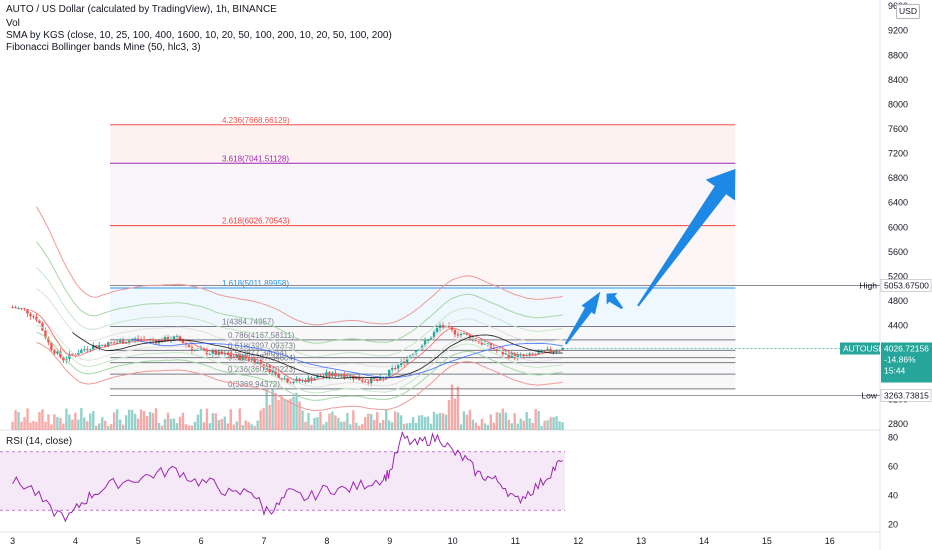 The image size is (932, 550). Describe the element at coordinates (898, 276) in the screenshot. I see `price-tick-label: 5200` at that location.